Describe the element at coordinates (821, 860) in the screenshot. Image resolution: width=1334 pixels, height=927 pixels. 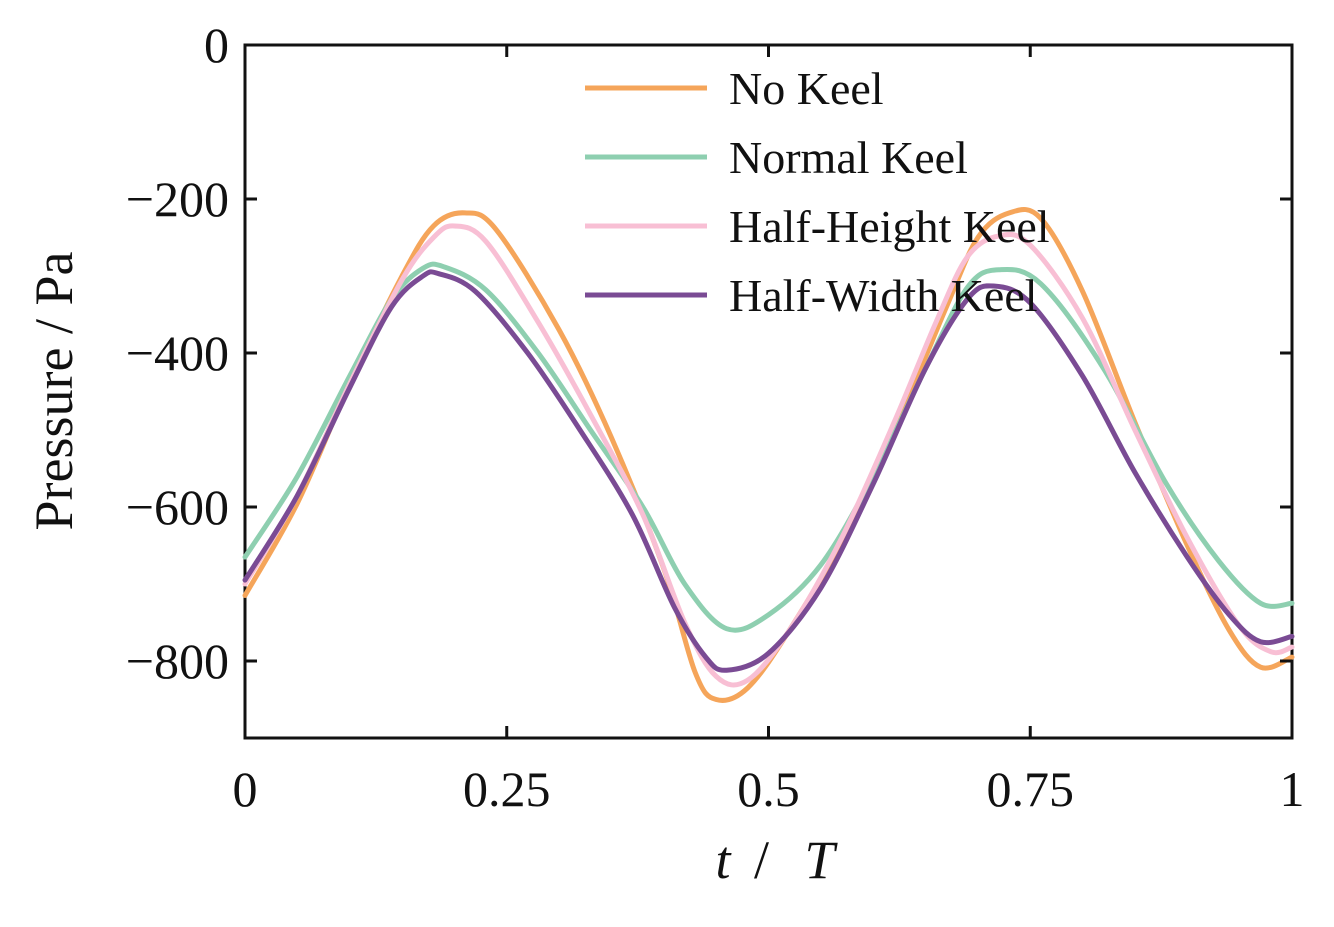
I see `x-axis-label-T: T` at that location.